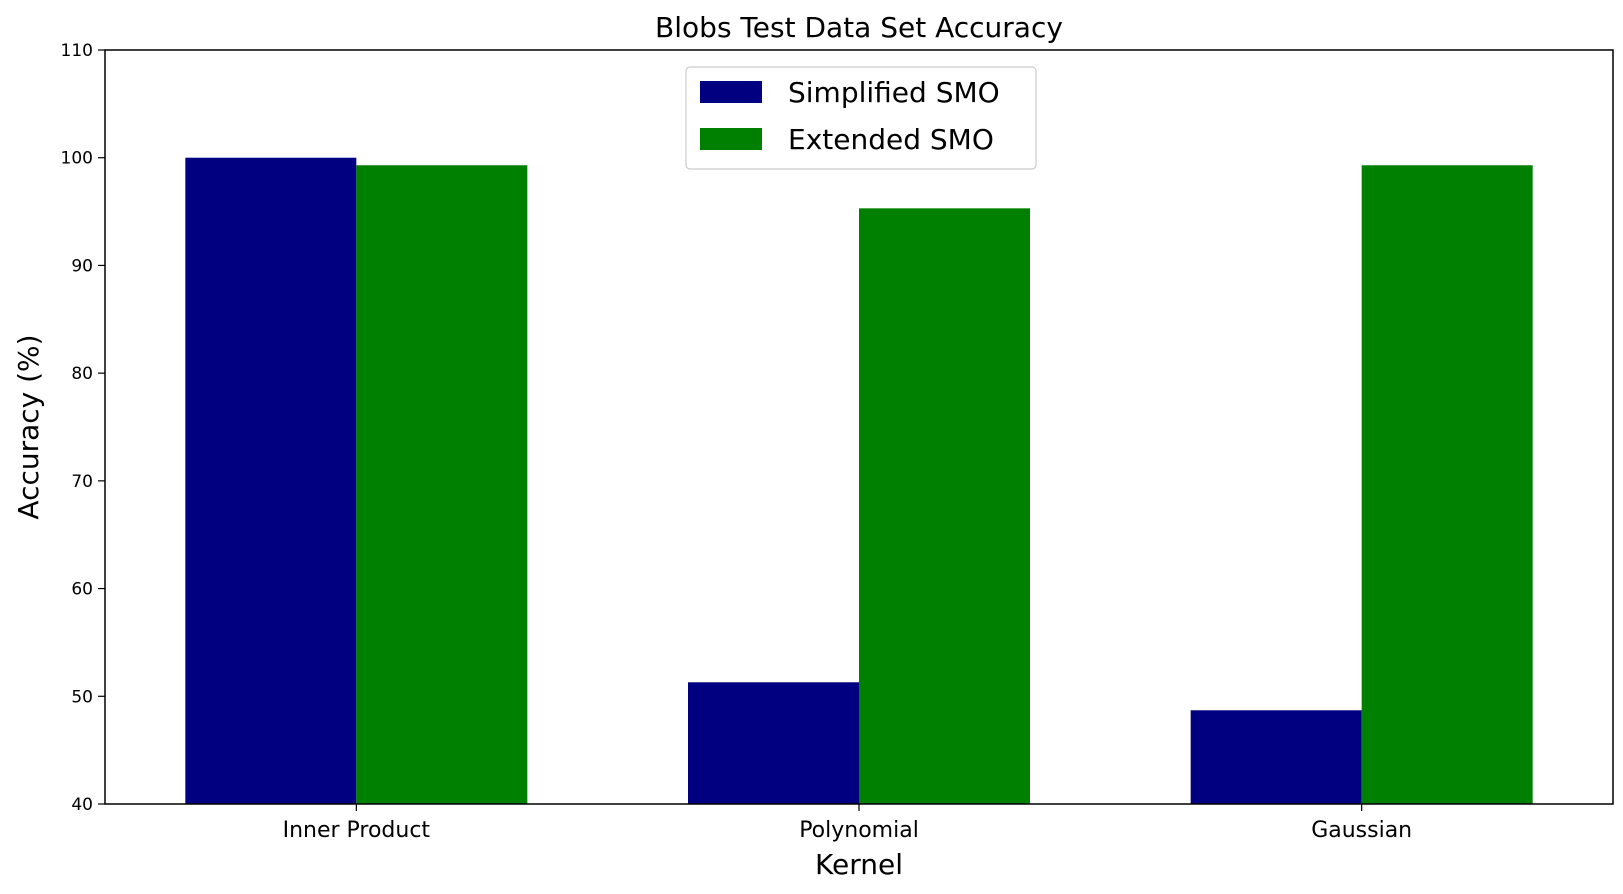 This screenshot has height=894, width=1623. Describe the element at coordinates (82, 266) in the screenshot. I see `y-tick-label: 90` at that location.